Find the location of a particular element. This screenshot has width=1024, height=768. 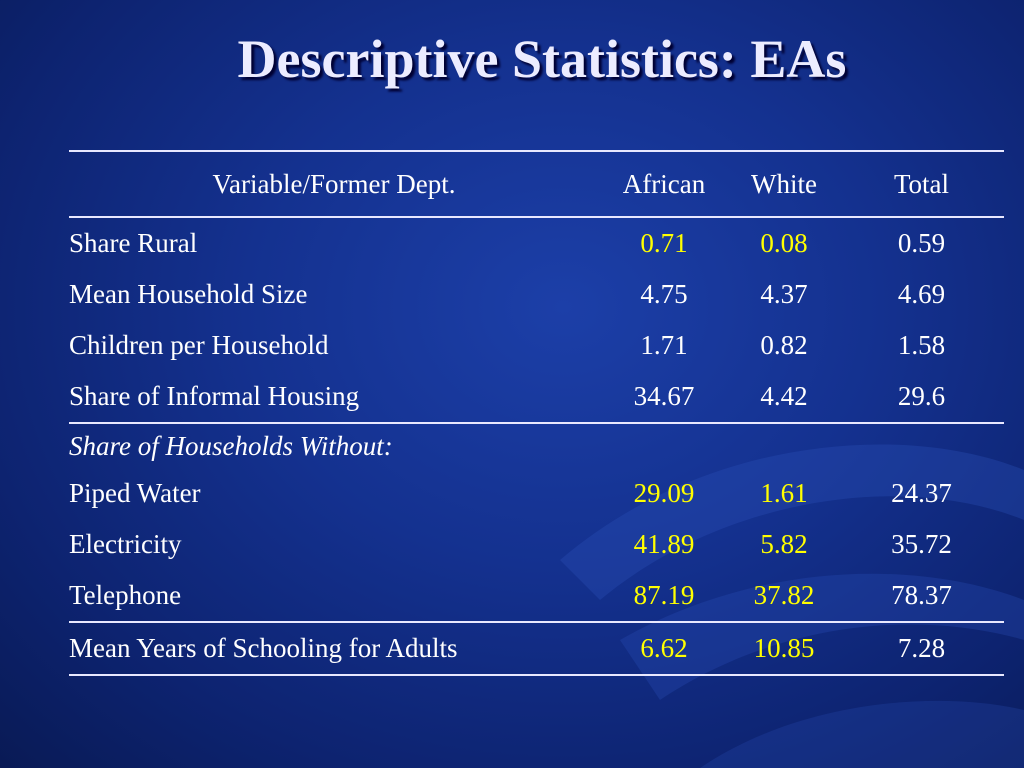

header-variable: Variable/Former Dept. is located at coordinates (334, 184).